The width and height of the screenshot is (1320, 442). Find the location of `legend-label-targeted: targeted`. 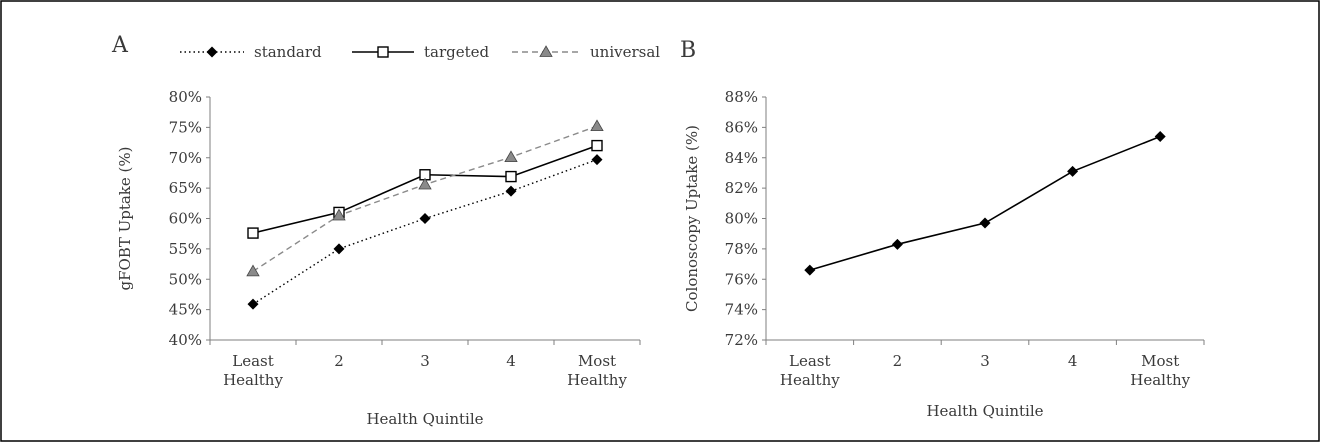

legend-label-targeted: targeted is located at coordinates (457, 52).